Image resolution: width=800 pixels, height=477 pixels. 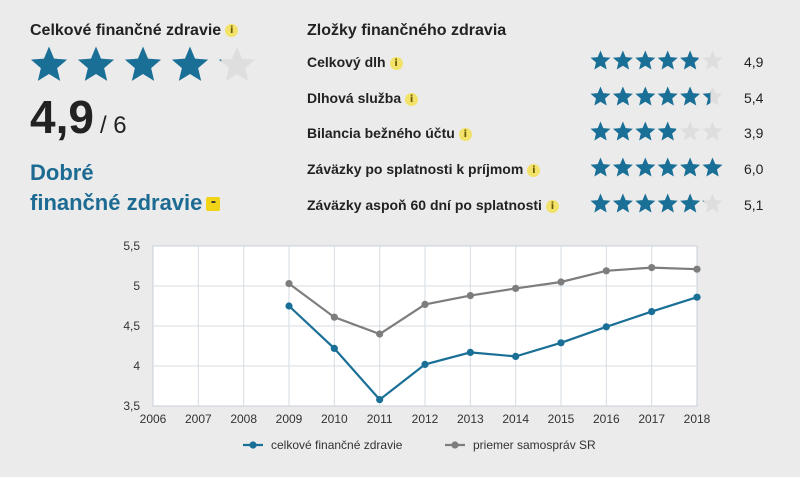 I want to click on minus-icon: -, so click(x=213, y=204).